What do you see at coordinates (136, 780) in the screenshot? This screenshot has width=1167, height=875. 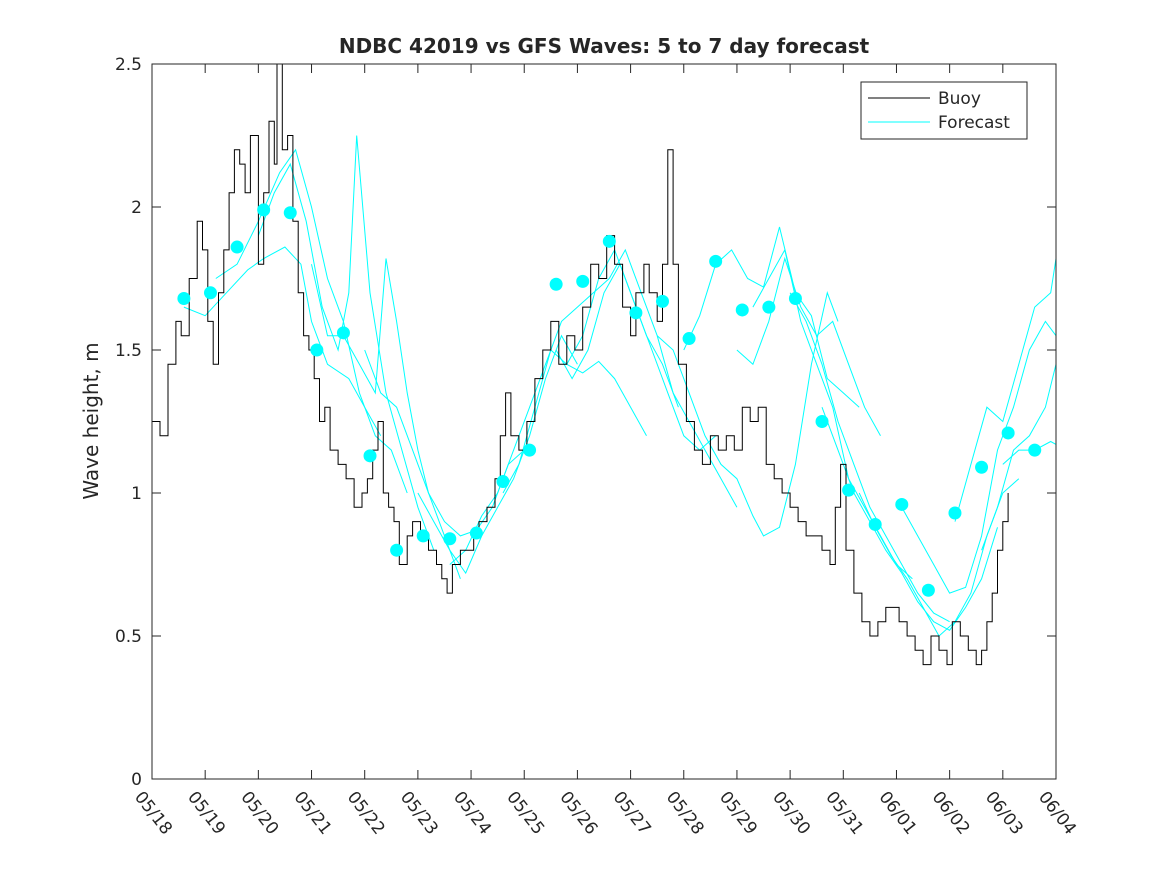 I see `y-tick-label: 0` at bounding box center [136, 780].